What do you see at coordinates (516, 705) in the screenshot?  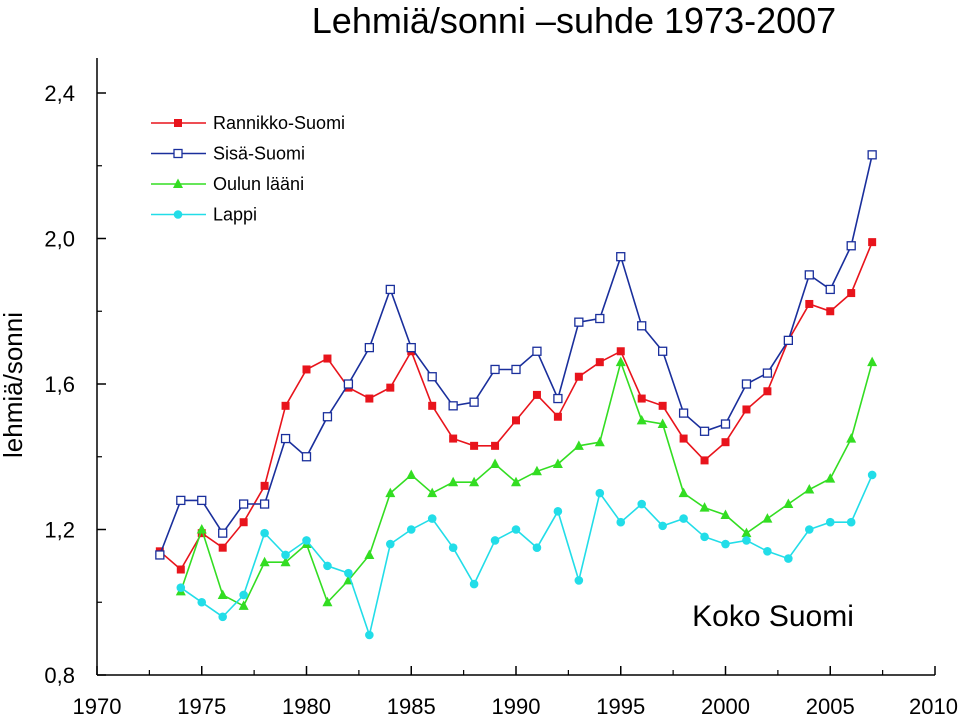 I see `x-tick-label: 1990` at bounding box center [516, 705].